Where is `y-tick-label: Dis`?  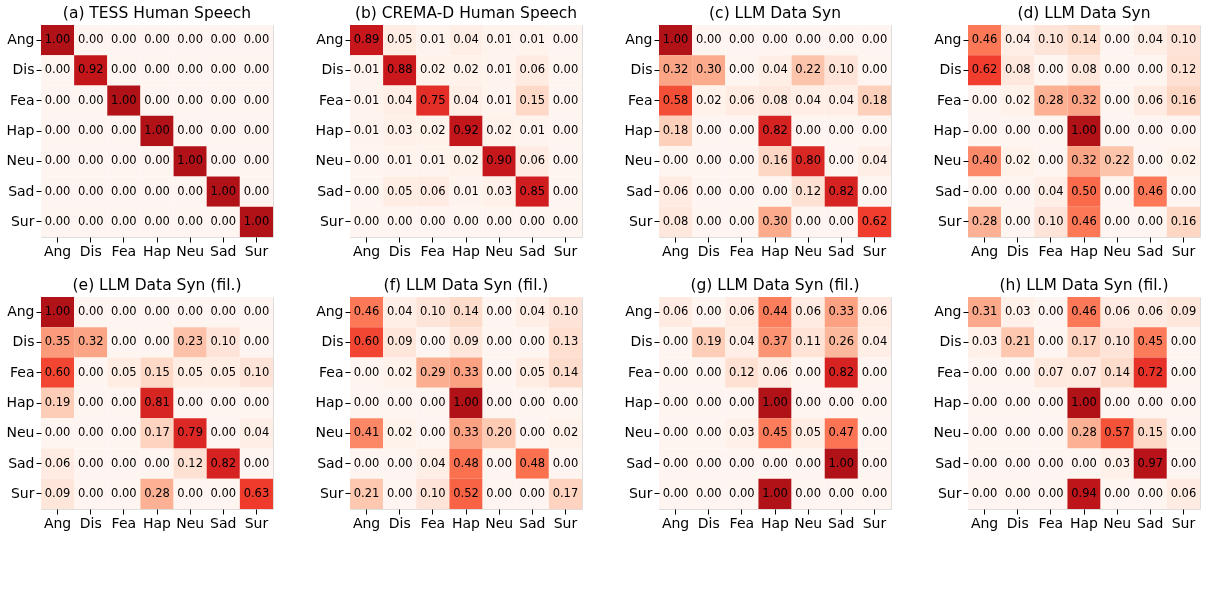
y-tick-label: Dis is located at coordinates (332, 341).